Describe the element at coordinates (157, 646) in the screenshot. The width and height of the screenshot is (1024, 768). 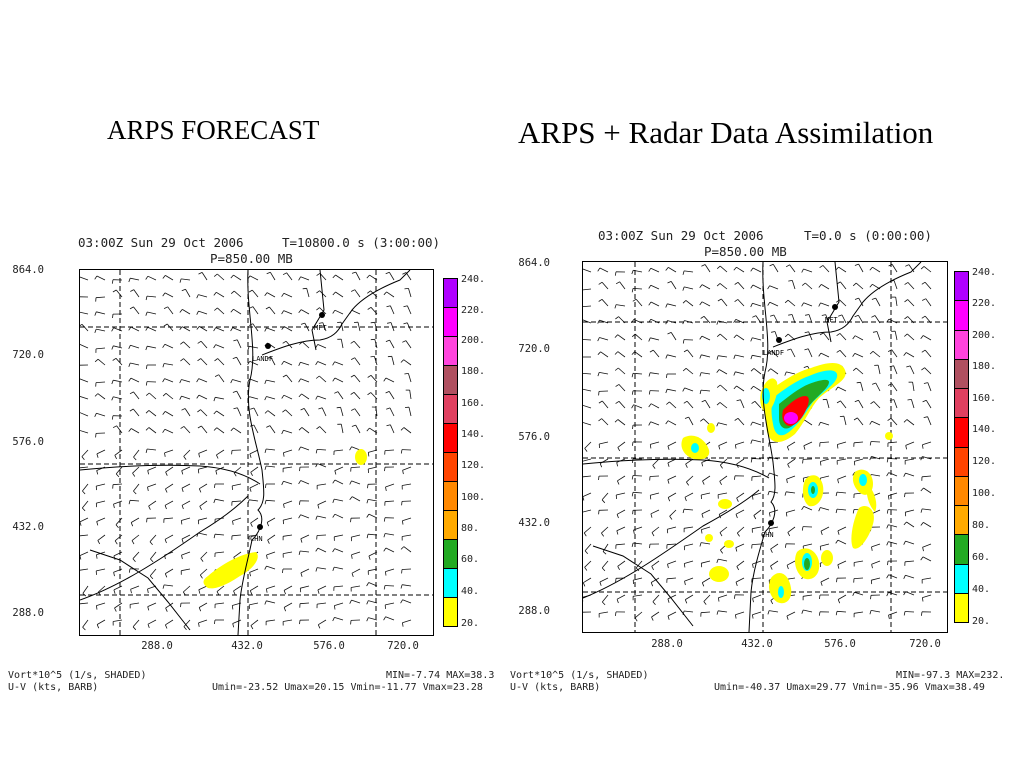
I see `x-tick: 288.0` at that location.